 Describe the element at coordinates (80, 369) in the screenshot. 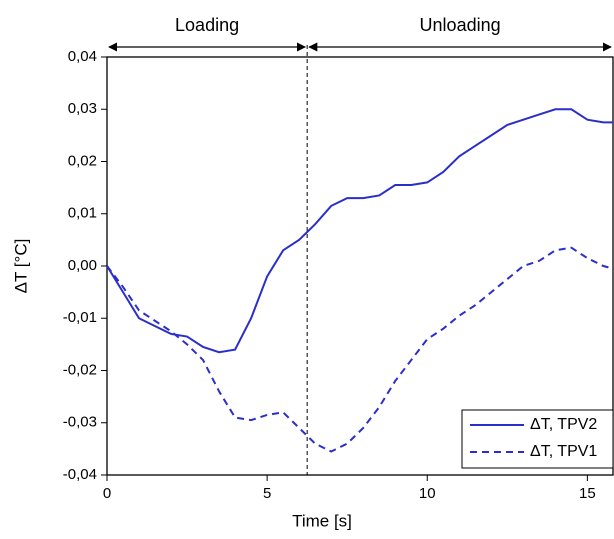

I see `y-tick-label: -0,02` at that location.